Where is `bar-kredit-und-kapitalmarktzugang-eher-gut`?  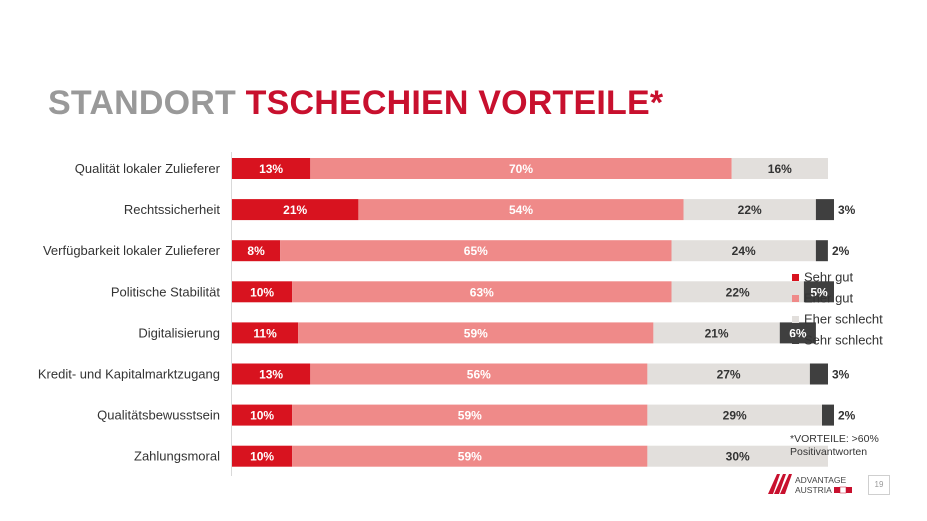 bar-kredit-und-kapitalmarktzugang-eher-gut is located at coordinates (479, 374).